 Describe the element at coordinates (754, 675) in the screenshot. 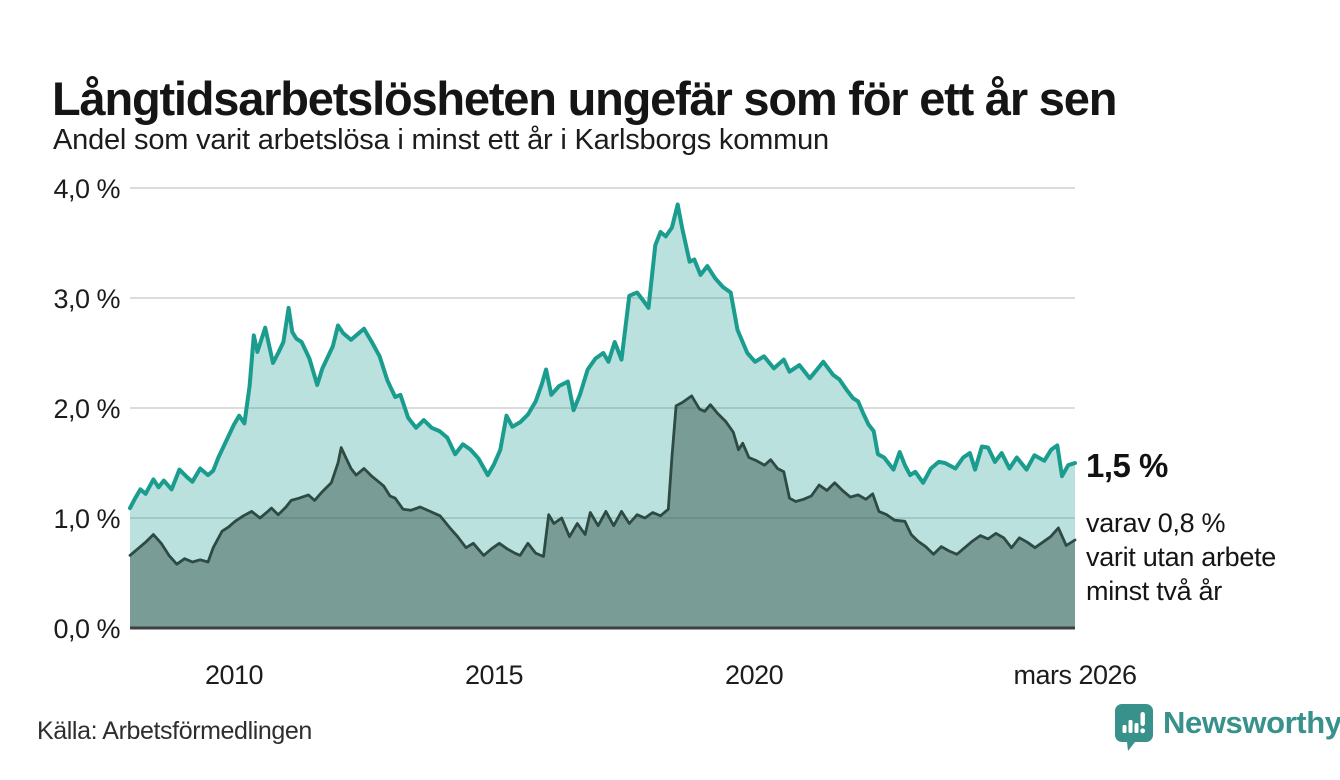

I see `x-axis-label: 2020` at that location.